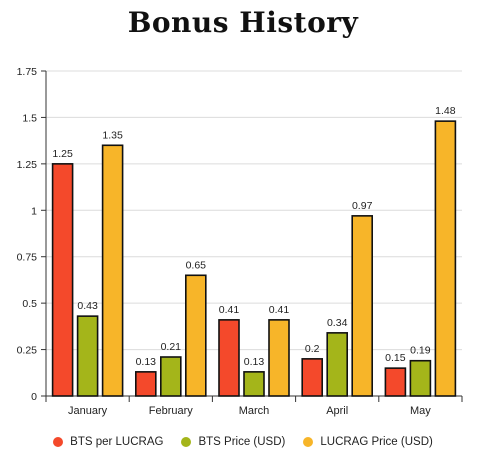  Describe the element at coordinates (29, 118) in the screenshot. I see `y-tick-label: 1.5` at that location.